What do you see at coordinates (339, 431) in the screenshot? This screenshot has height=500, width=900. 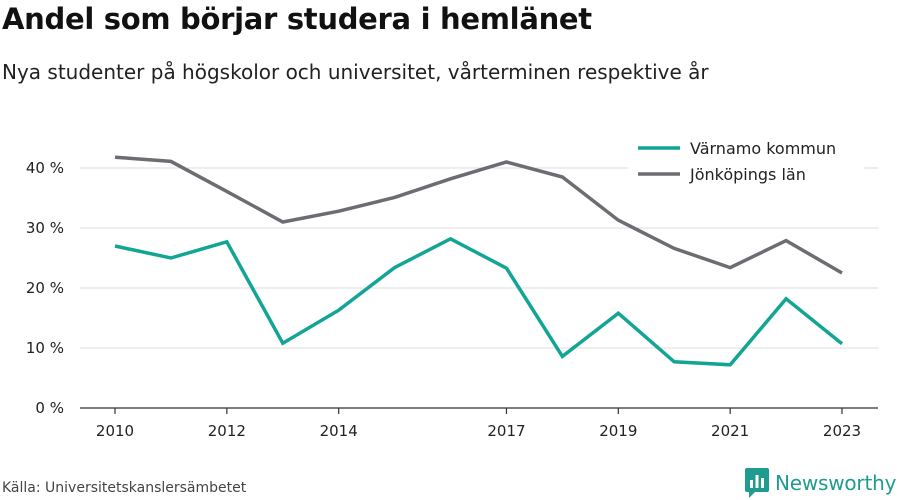 I see `x-tick-label: 2014` at bounding box center [339, 431].